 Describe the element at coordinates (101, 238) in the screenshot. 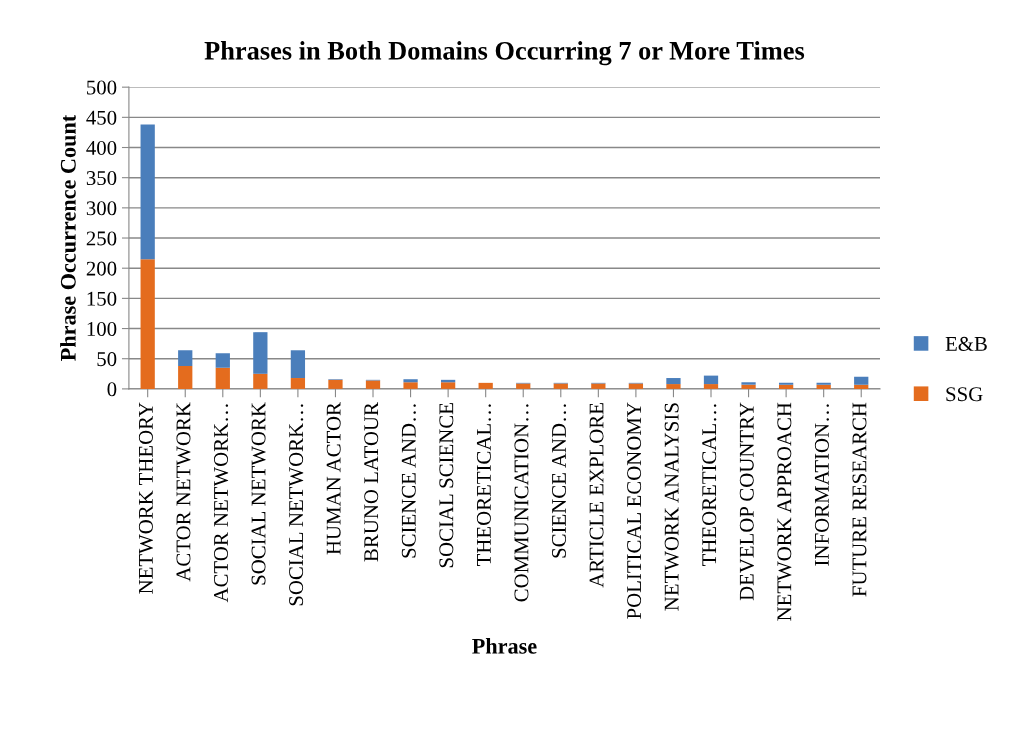

I see `y-tick-label: 250` at that location.